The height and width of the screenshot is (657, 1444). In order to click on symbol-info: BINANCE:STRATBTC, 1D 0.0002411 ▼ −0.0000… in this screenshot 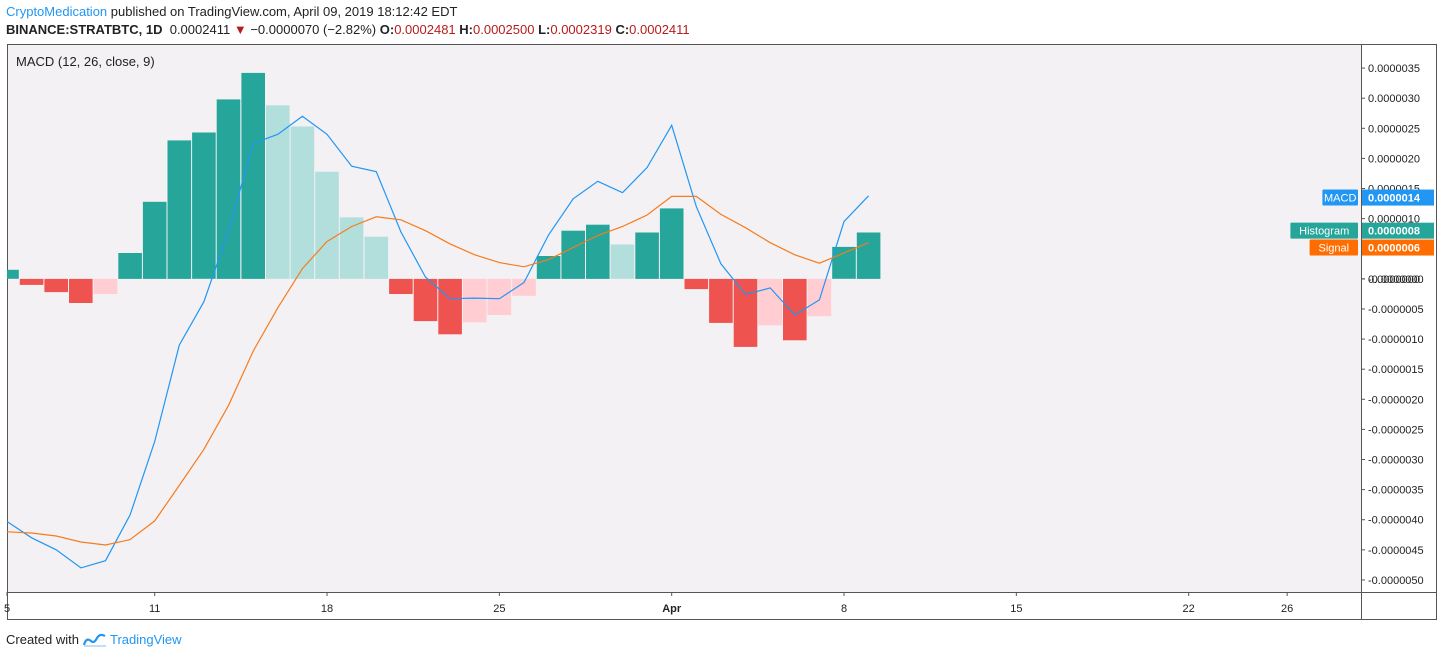, I will do `click(348, 29)`.